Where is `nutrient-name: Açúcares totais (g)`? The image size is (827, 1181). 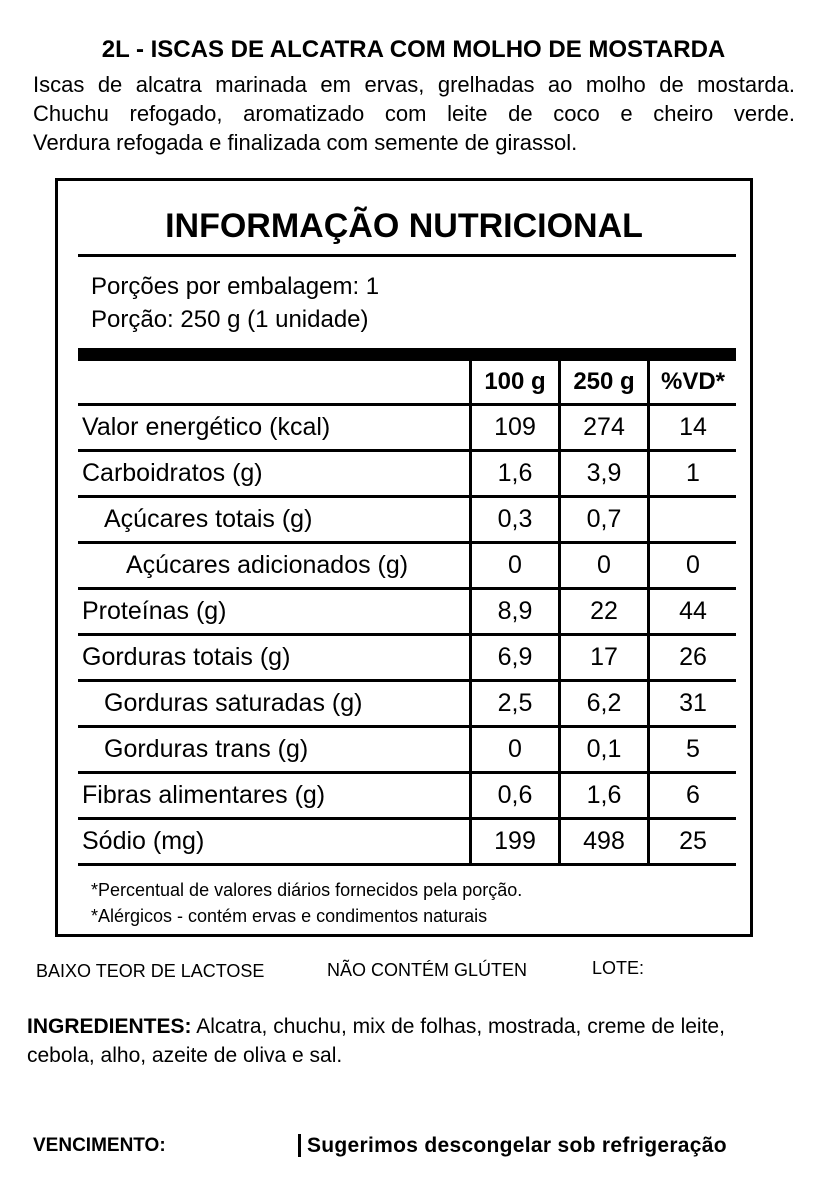
nutrient-name: Açúcares totais (g) is located at coordinates (274, 520).